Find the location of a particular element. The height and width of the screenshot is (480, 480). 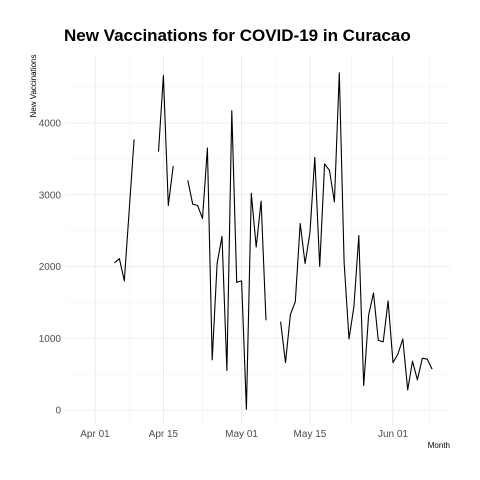

x-tick-label: May 01 is located at coordinates (241, 434).